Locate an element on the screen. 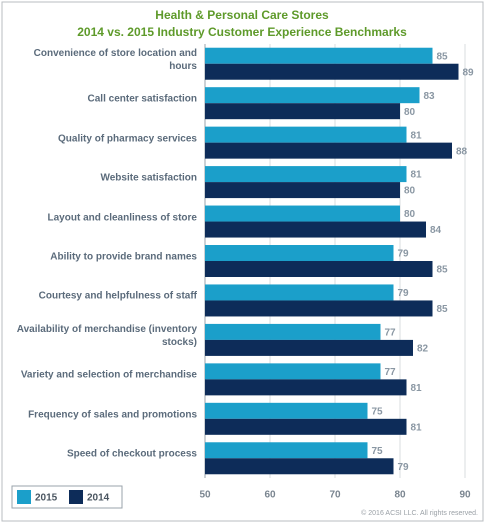 The height and width of the screenshot is (523, 485). y-tick-label: Layout and cleanliness of store is located at coordinates (122, 218).